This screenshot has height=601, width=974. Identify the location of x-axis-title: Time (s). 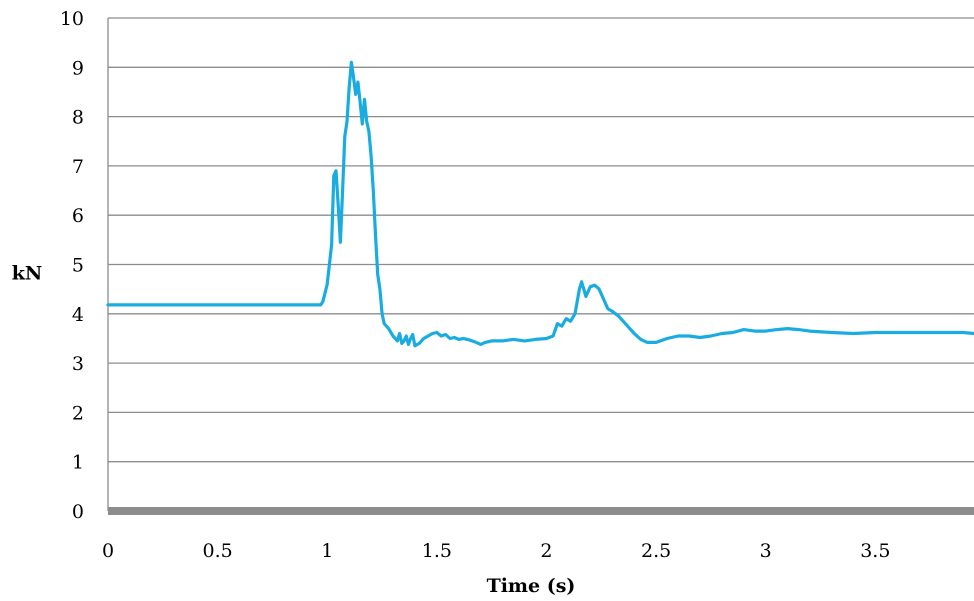
(531, 586).